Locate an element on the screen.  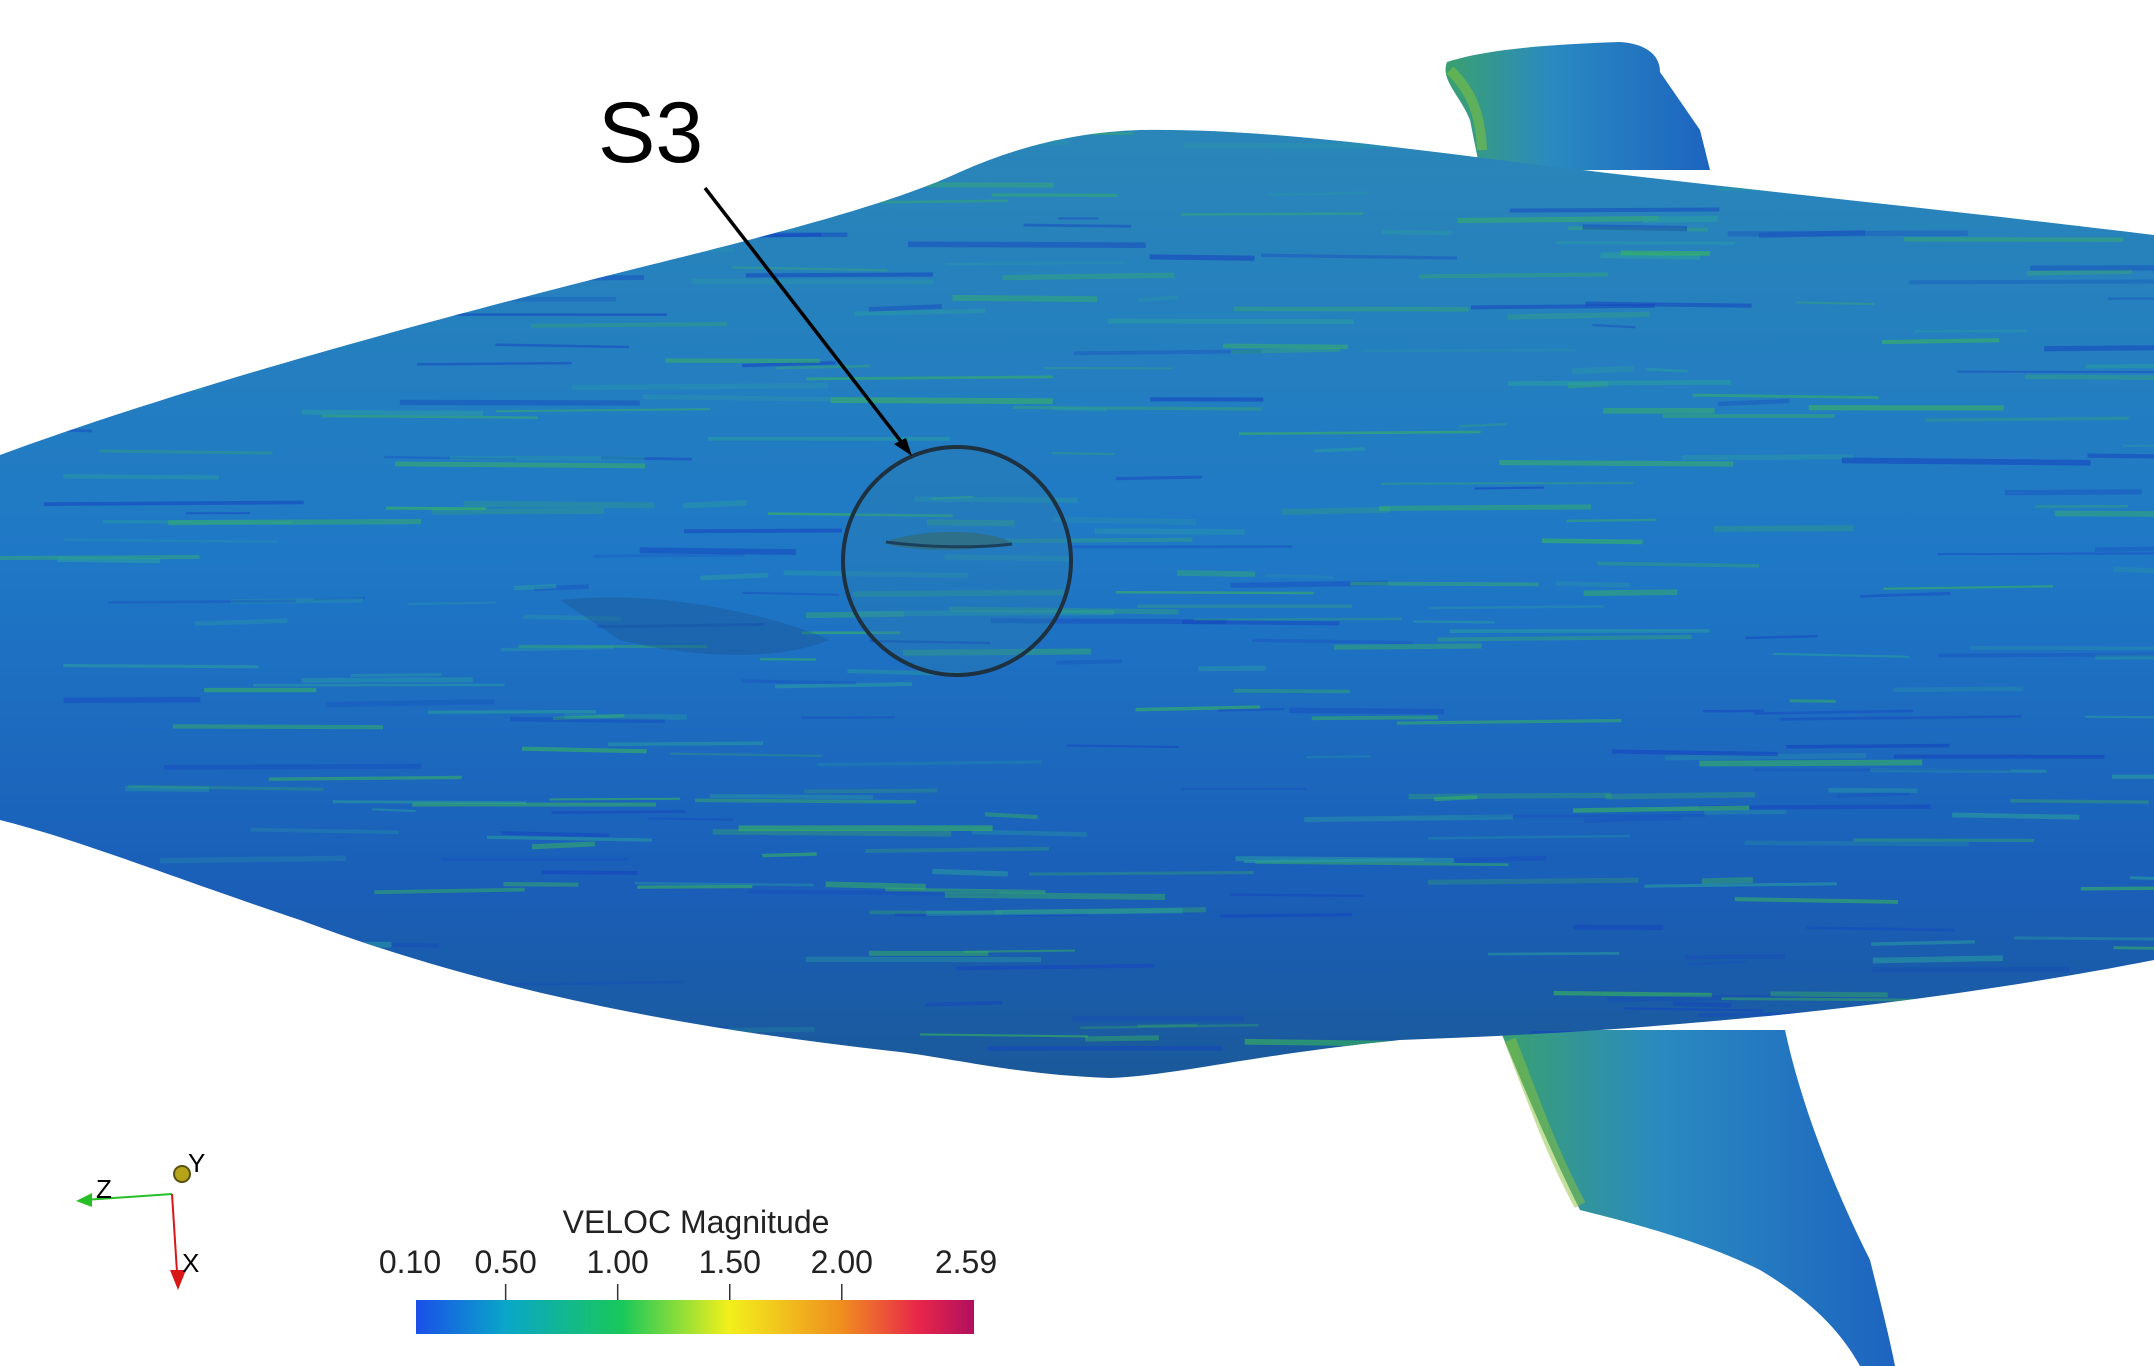
colorbar-tick-label: 2.00 is located at coordinates (842, 1262).